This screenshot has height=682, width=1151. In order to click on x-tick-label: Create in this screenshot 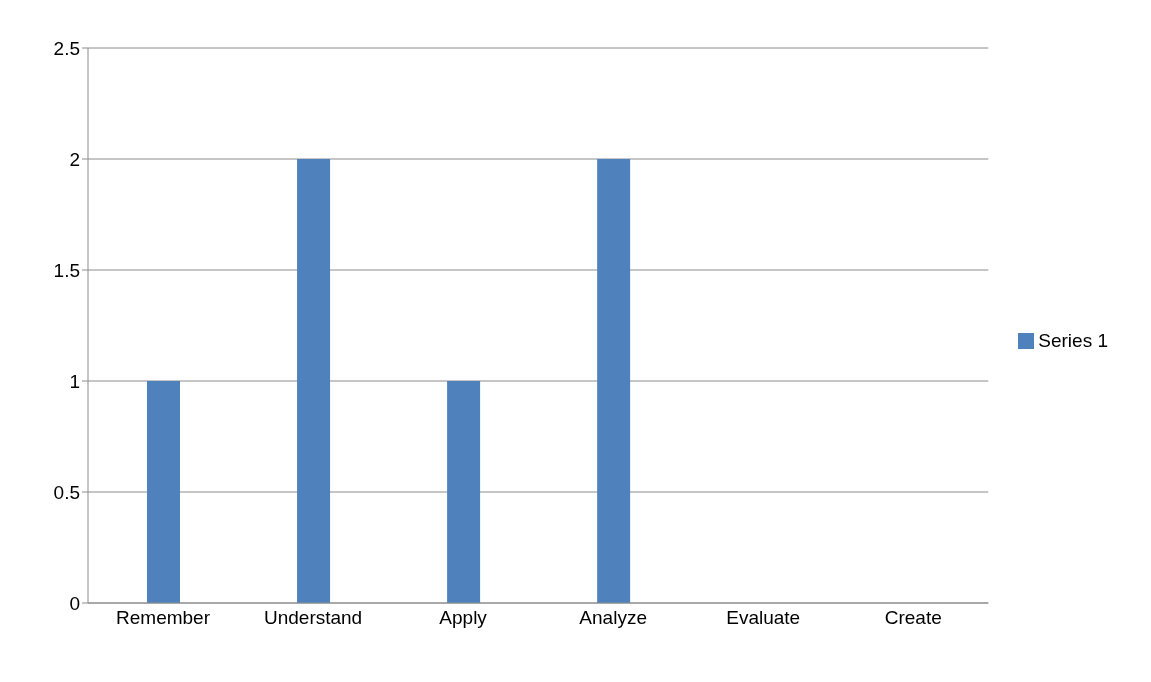, I will do `click(913, 618)`.